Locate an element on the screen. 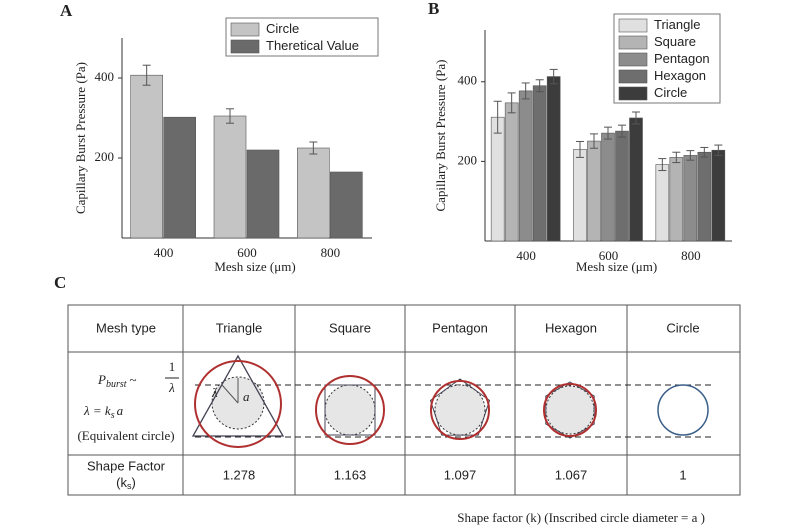  pentagon is located at coordinates (460, 407).